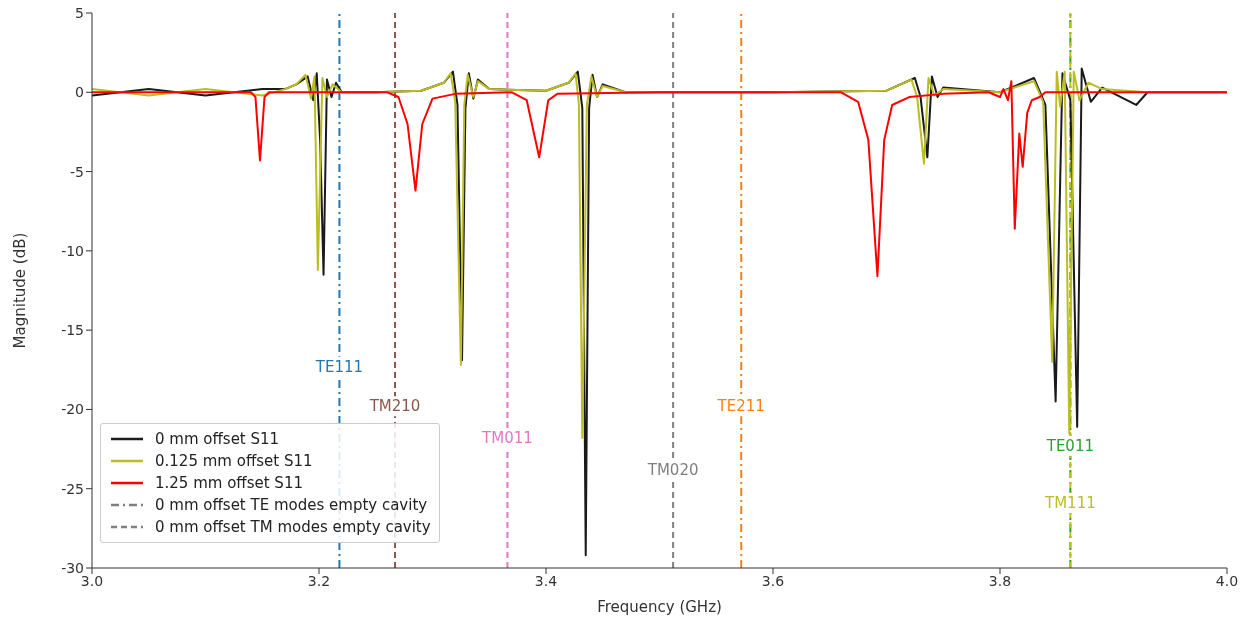  Describe the element at coordinates (546, 580) in the screenshot. I see `x-tick-label: 3.4` at that location.